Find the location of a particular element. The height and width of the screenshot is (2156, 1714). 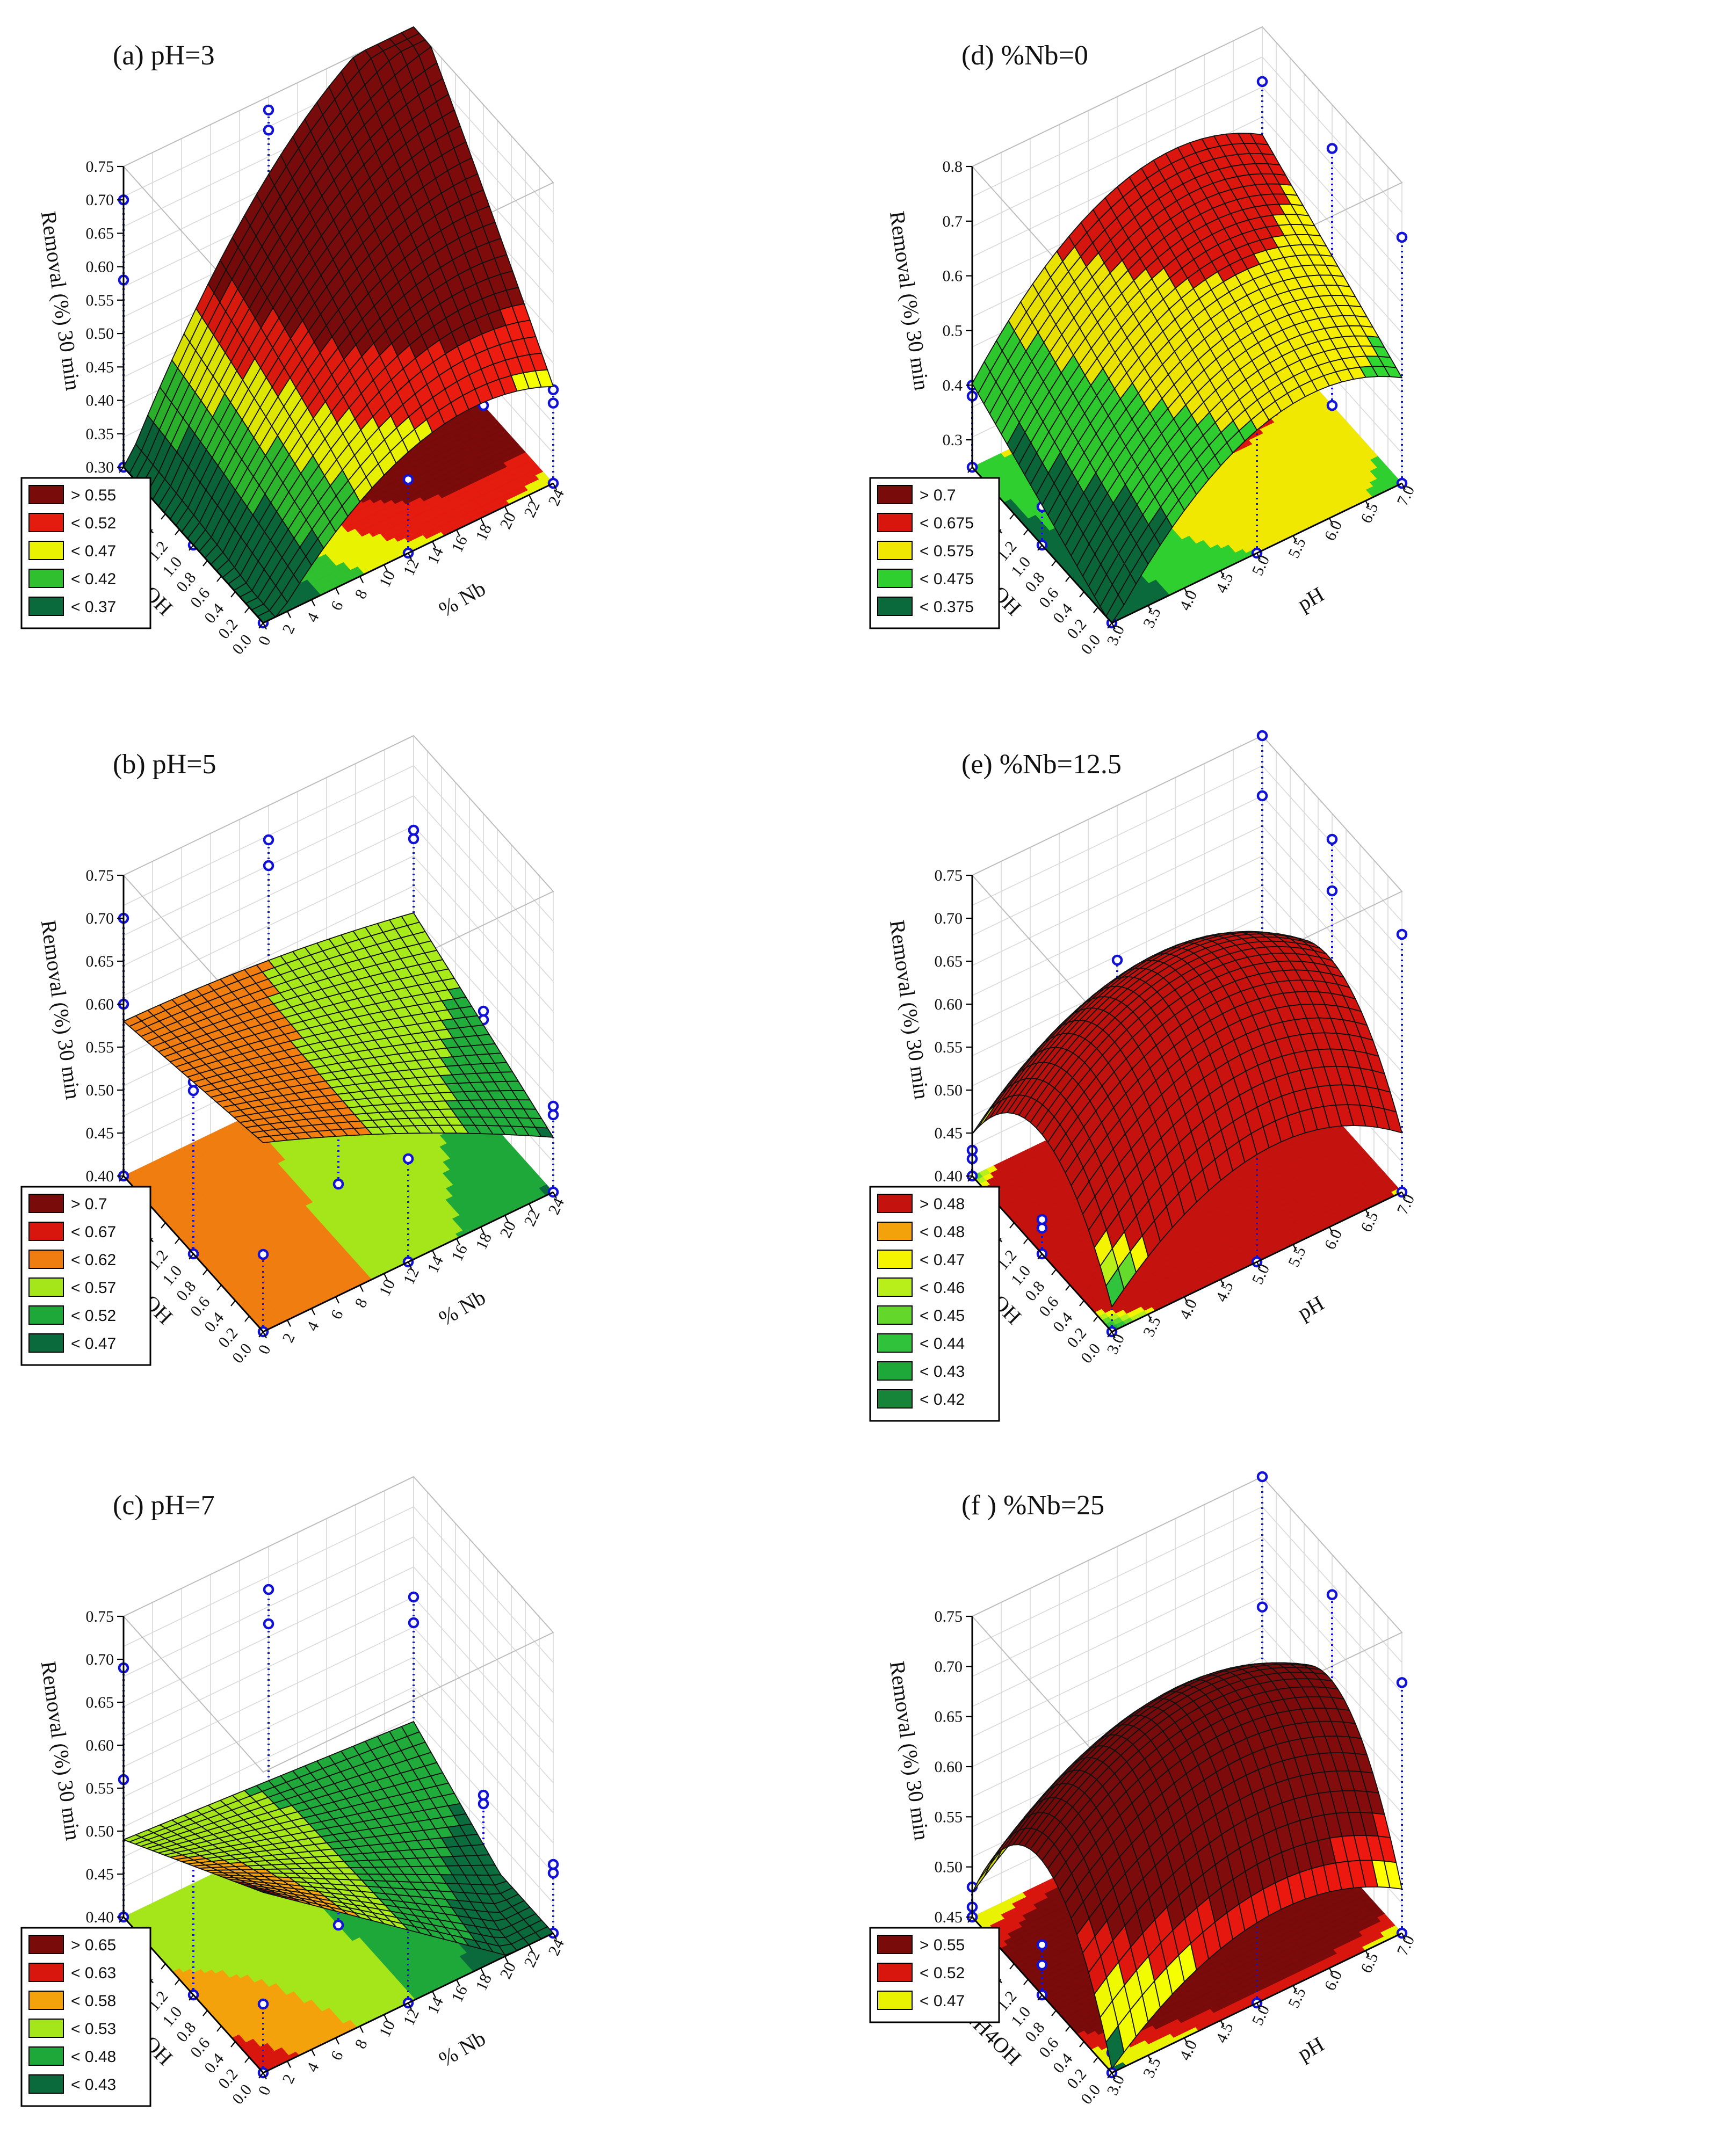

legend-label: < 0.62 is located at coordinates (94, 1260).